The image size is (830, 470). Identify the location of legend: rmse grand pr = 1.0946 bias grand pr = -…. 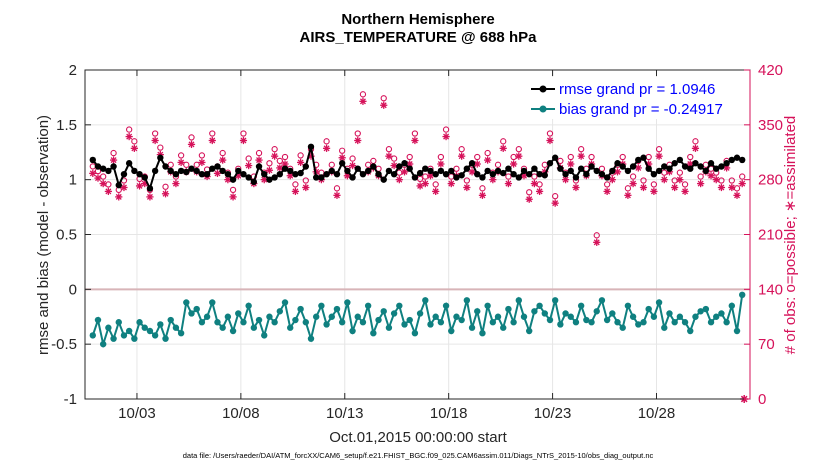
(638, 98).